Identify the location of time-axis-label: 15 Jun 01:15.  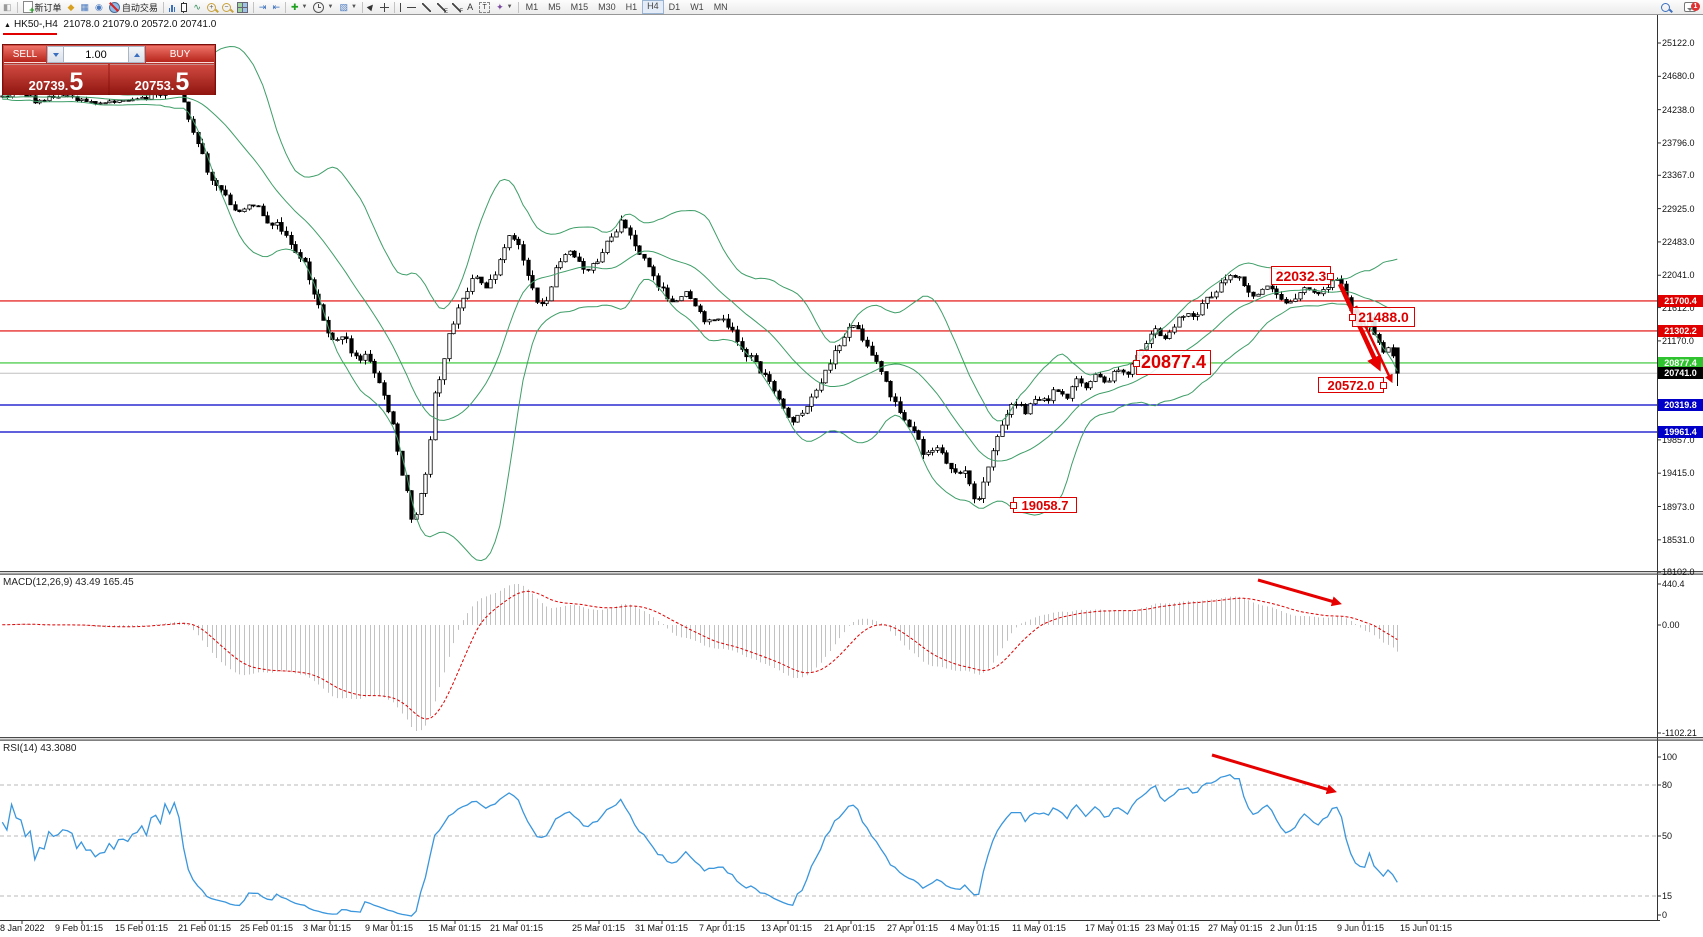
(1426, 928).